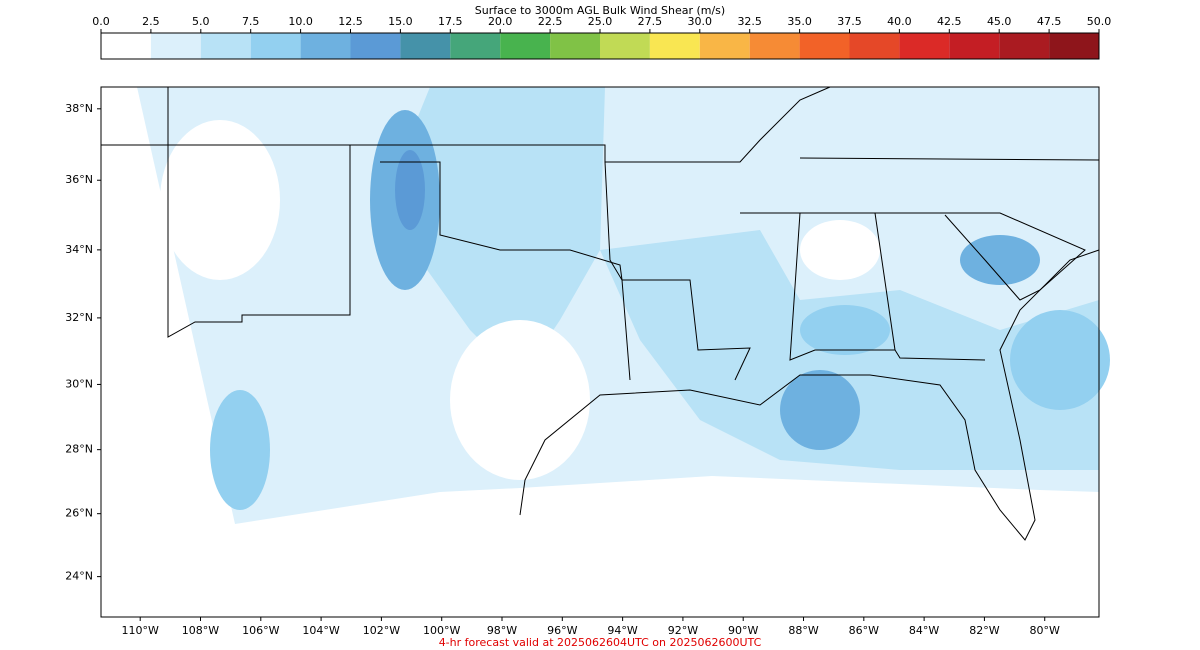 The image size is (1200, 650). What do you see at coordinates (101, 21) in the screenshot?
I see `colorbar-tick-label: 0.0` at bounding box center [101, 21].